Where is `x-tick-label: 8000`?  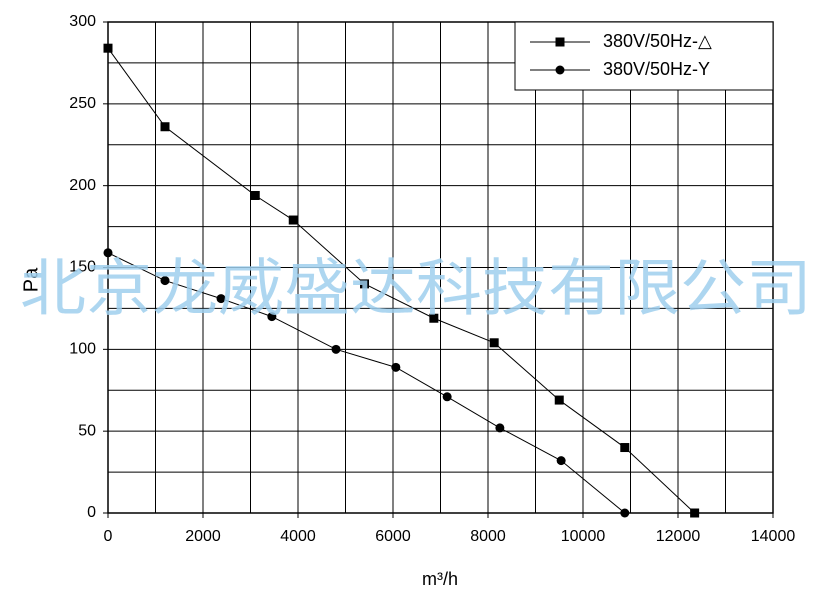 x-tick-label: 8000 is located at coordinates (488, 536).